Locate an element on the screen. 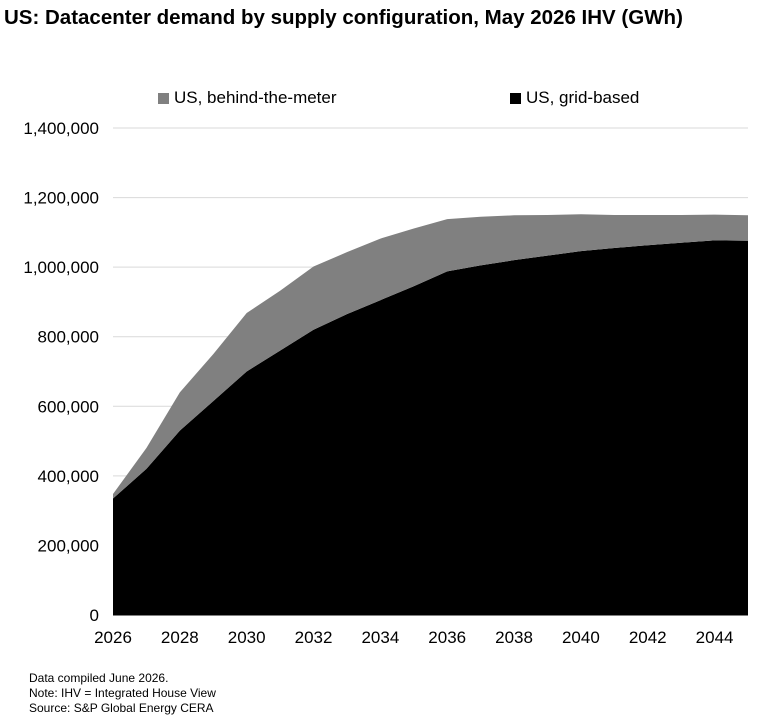  note-ihv: Note: IHV = Integrated House View is located at coordinates (122, 693).